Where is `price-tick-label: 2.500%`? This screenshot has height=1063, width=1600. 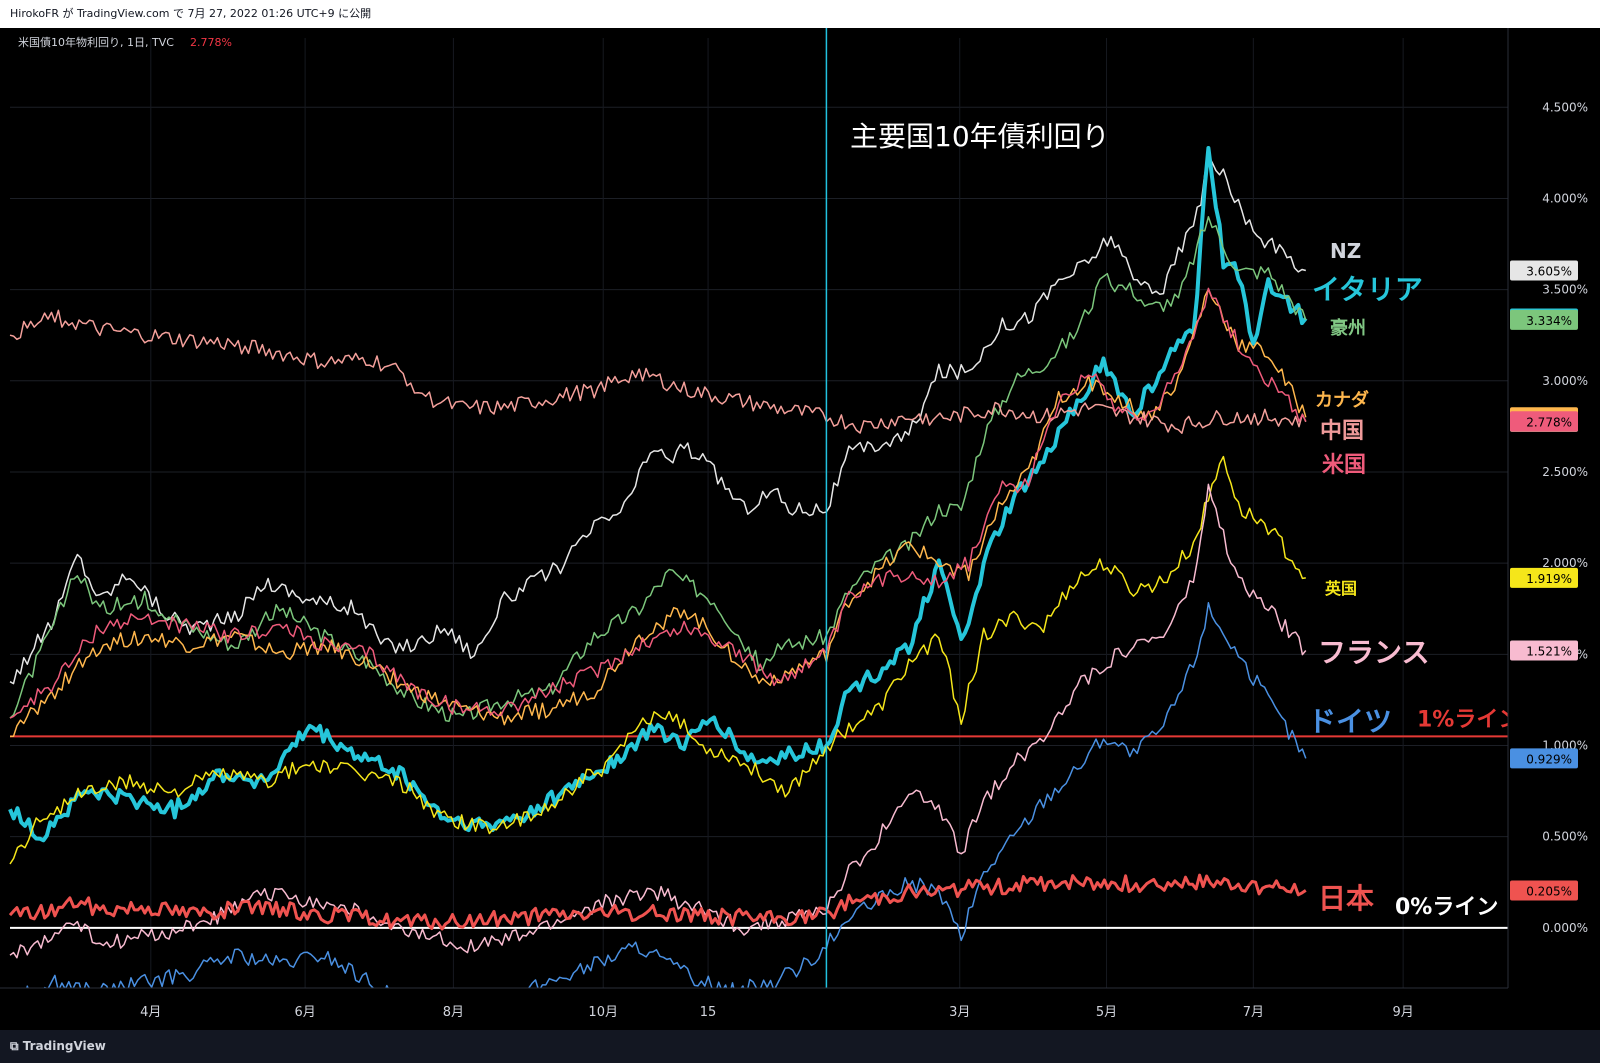 price-tick-label: 2.500% is located at coordinates (1565, 472).